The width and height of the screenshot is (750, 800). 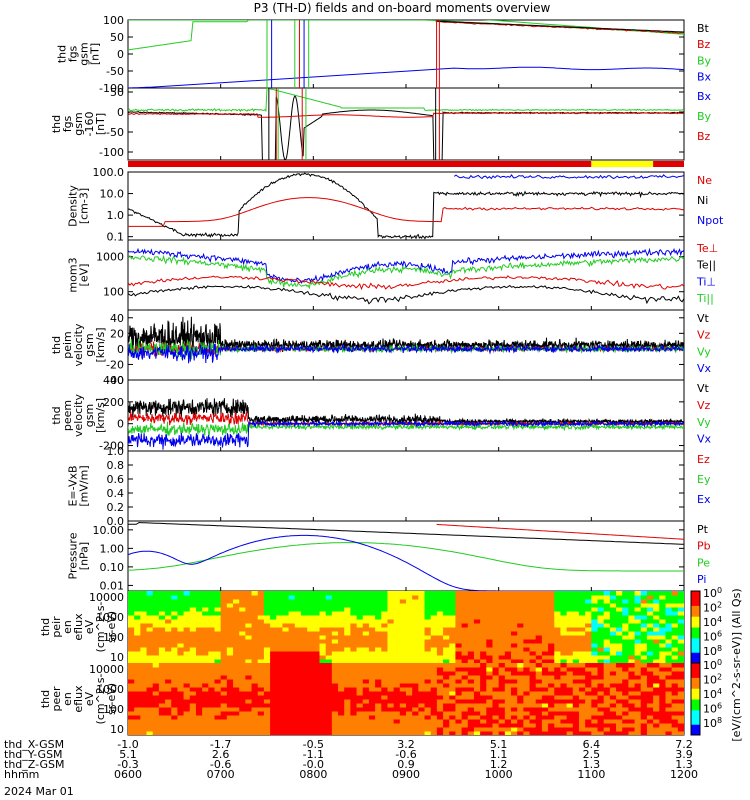 What do you see at coordinates (406, 533) in the screenshot?
I see `pt-line` at bounding box center [406, 533].